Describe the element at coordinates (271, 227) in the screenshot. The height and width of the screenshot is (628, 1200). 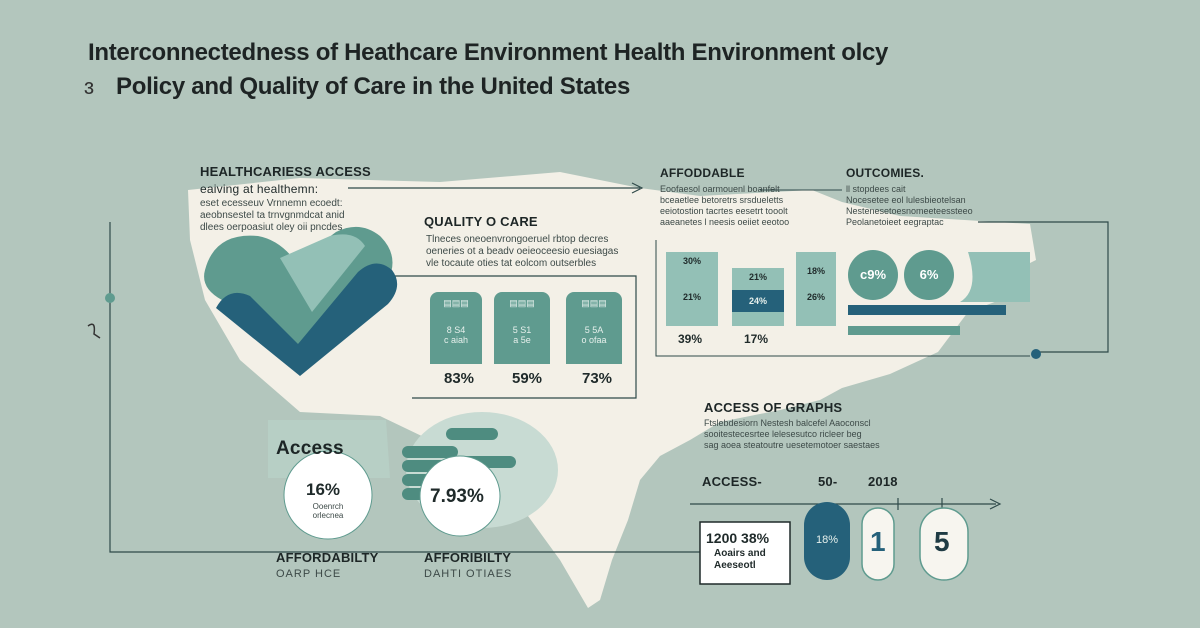
I see `text-line: dlees oerpoasiut oley oii pncdes` at that location.